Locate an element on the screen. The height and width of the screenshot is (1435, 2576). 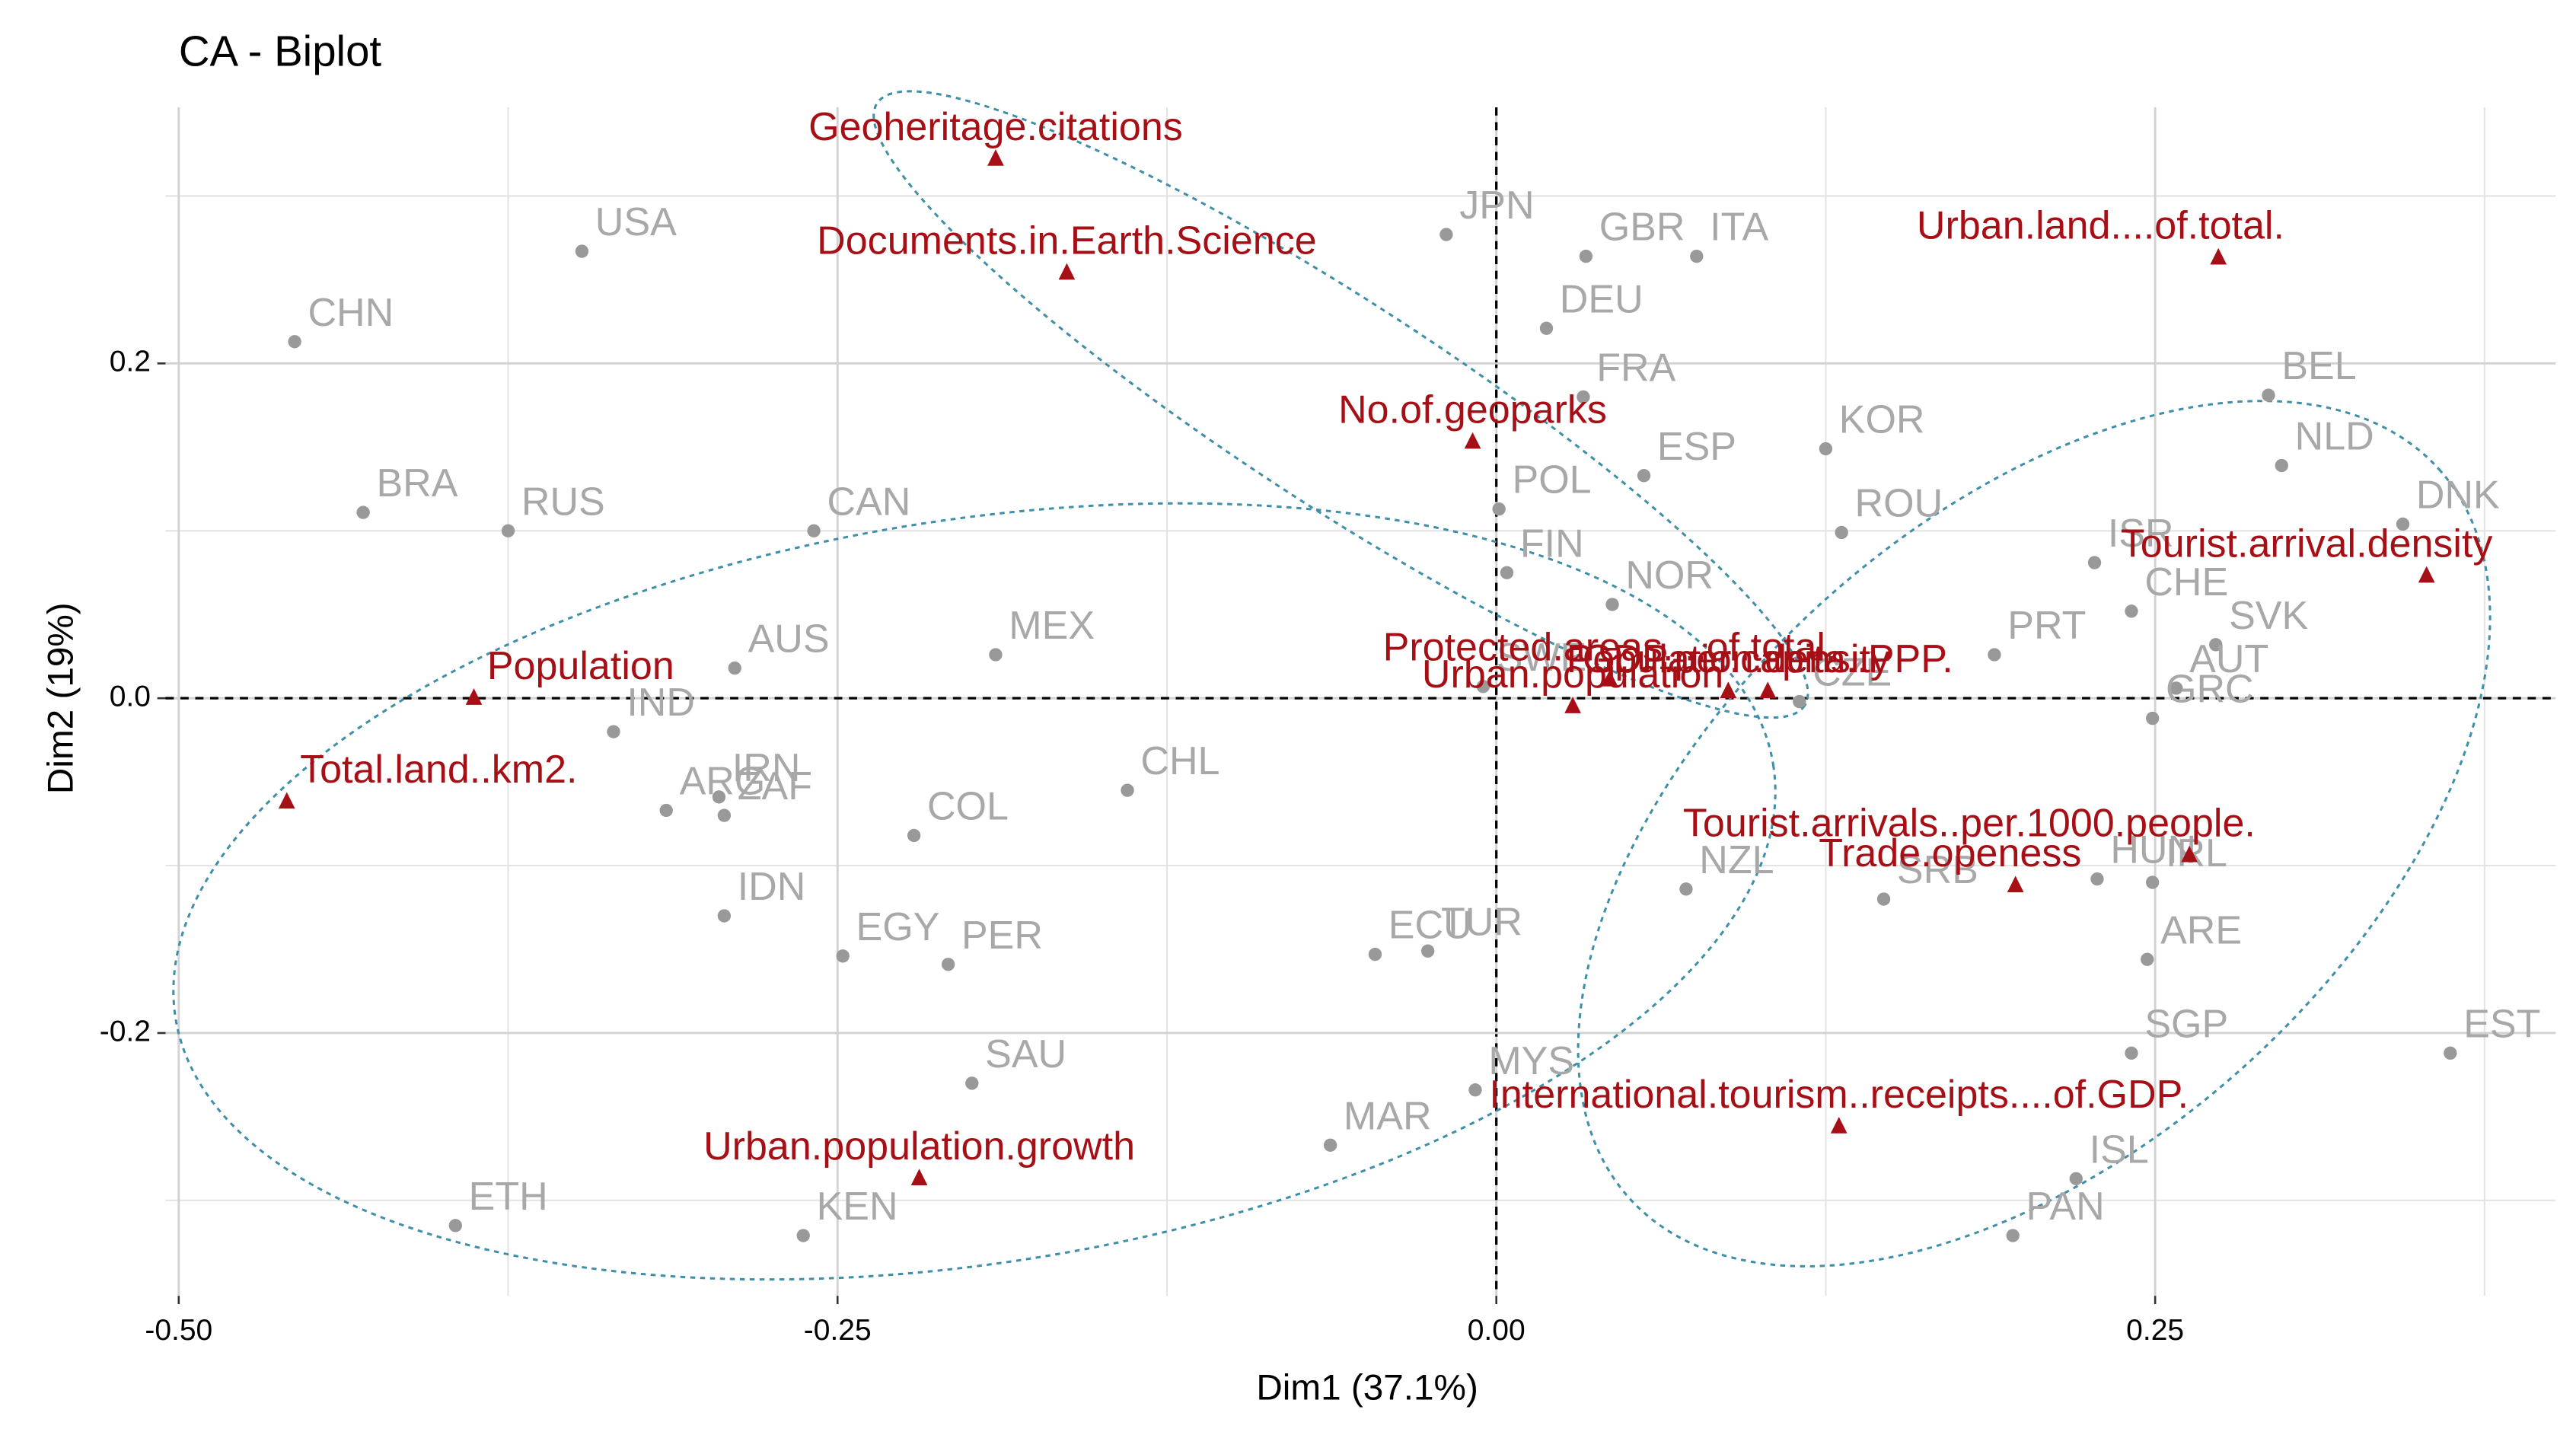
x-tick-label: -0.25 is located at coordinates (838, 1331).